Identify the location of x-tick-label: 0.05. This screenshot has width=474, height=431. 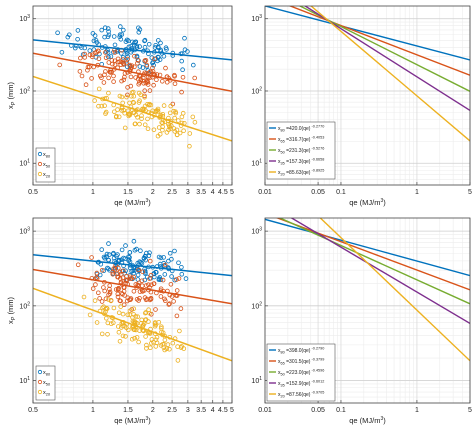
(318, 410).